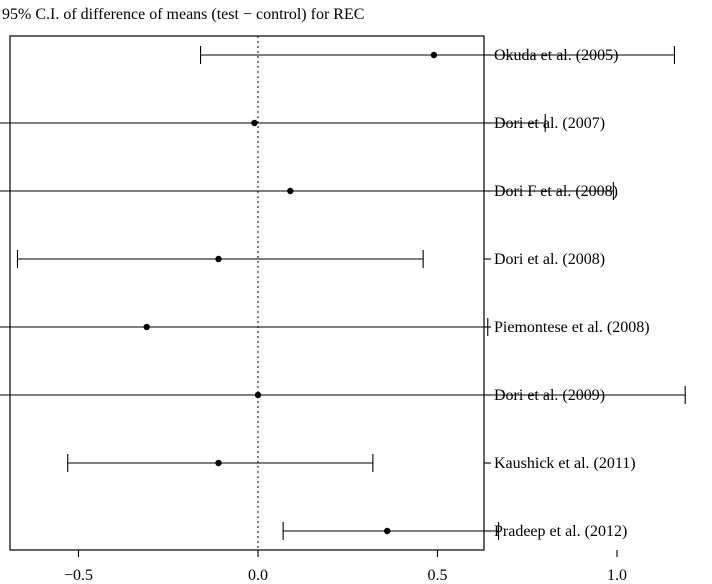  I want to click on study-label: Okuda et al. (2005), so click(556, 55).